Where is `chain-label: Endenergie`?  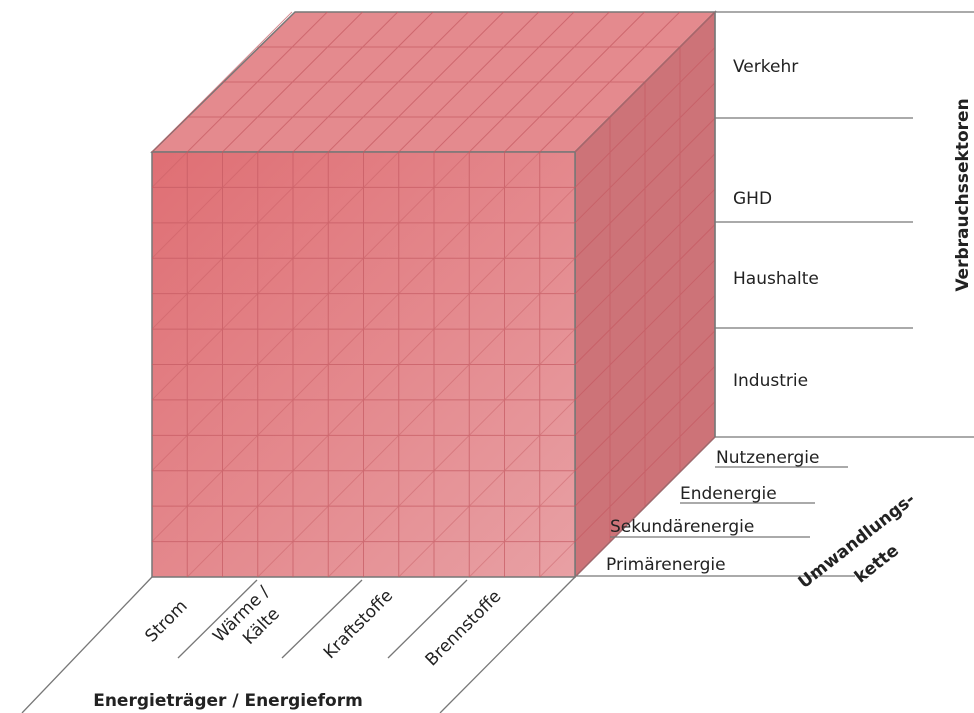
chain-label: Endenergie is located at coordinates (728, 494).